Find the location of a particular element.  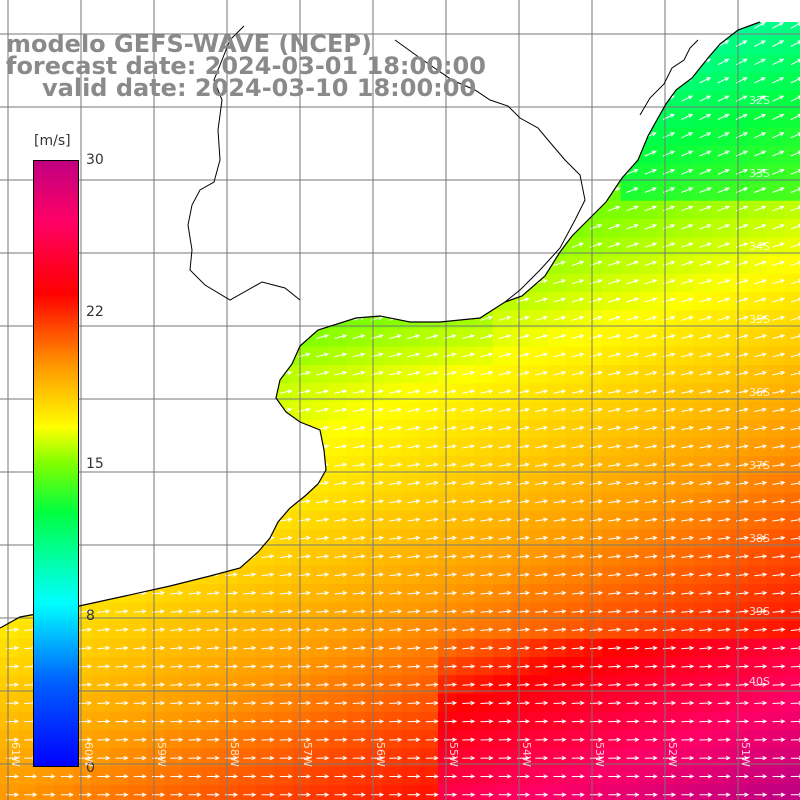

colorbar-gradient is located at coordinates (56, 463).